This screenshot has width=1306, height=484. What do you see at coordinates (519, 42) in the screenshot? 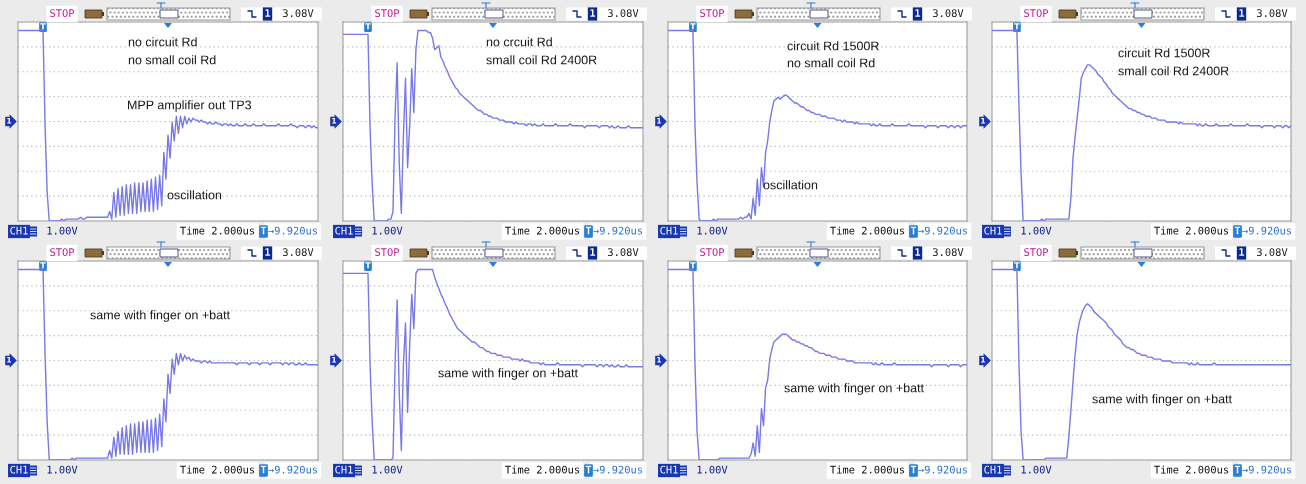
I see `annotation: no crcuit Rd` at bounding box center [519, 42].